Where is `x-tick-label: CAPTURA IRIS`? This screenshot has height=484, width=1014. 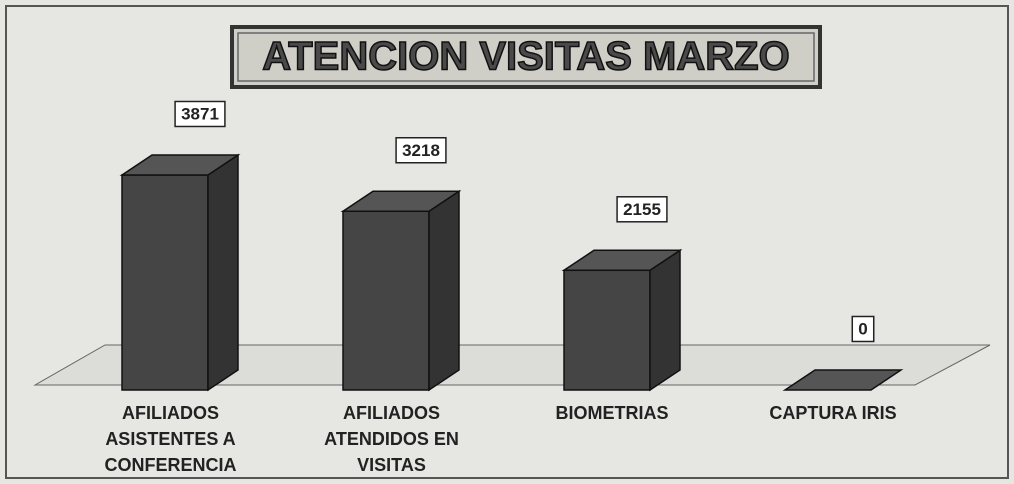
x-tick-label: CAPTURA IRIS is located at coordinates (833, 413).